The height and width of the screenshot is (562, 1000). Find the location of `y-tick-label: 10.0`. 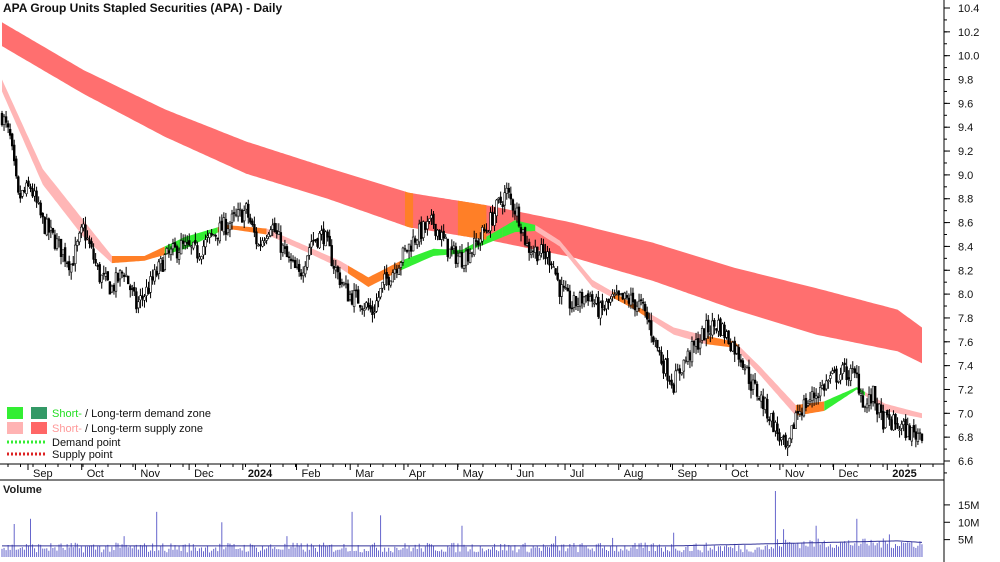

y-tick-label: 10.0 is located at coordinates (968, 57).